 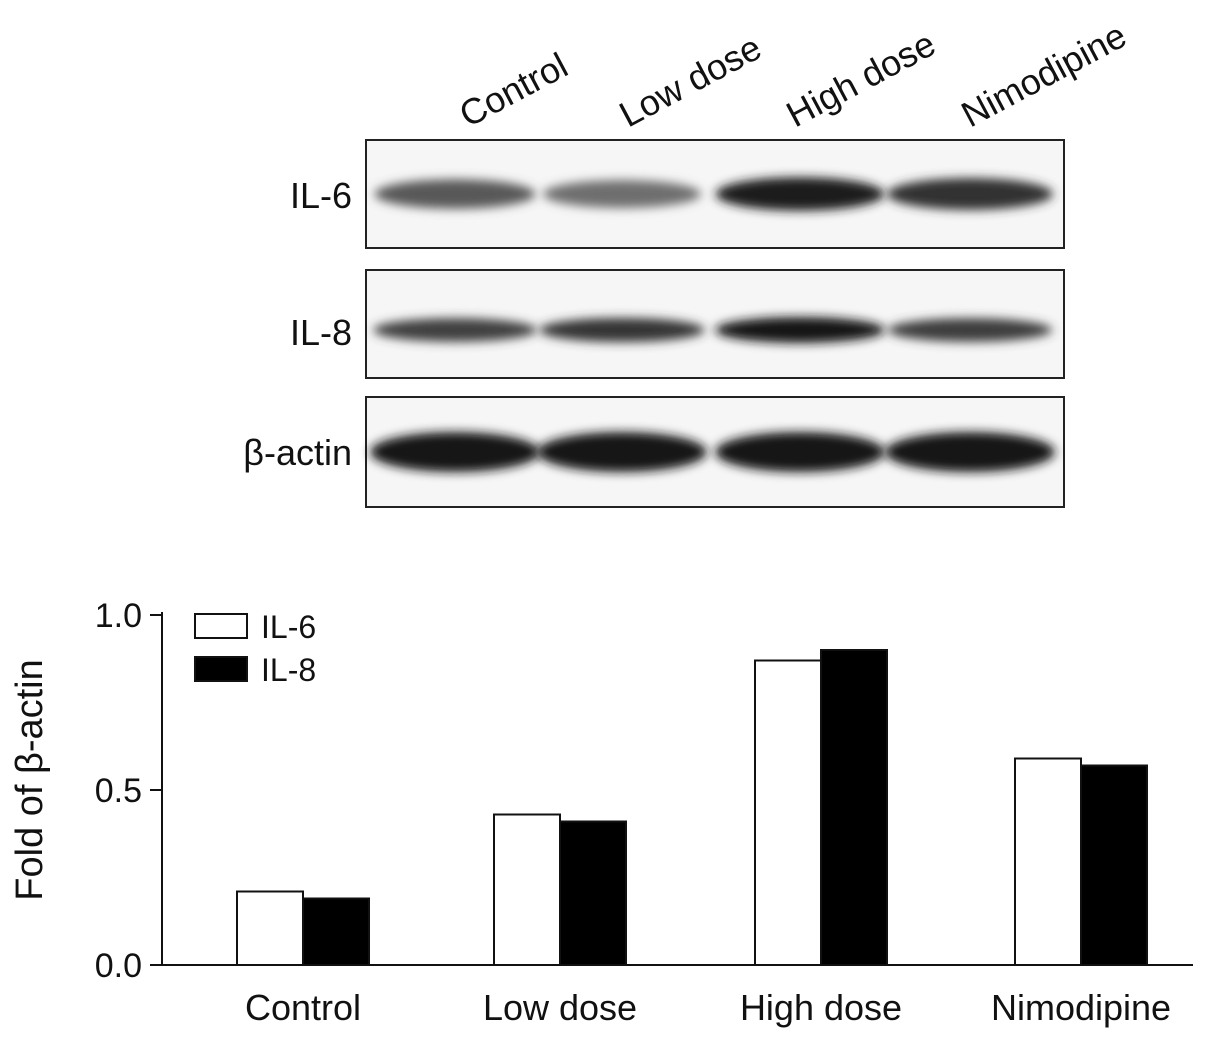 I want to click on blot-lane-label: Low dose, so click(x=690, y=81).